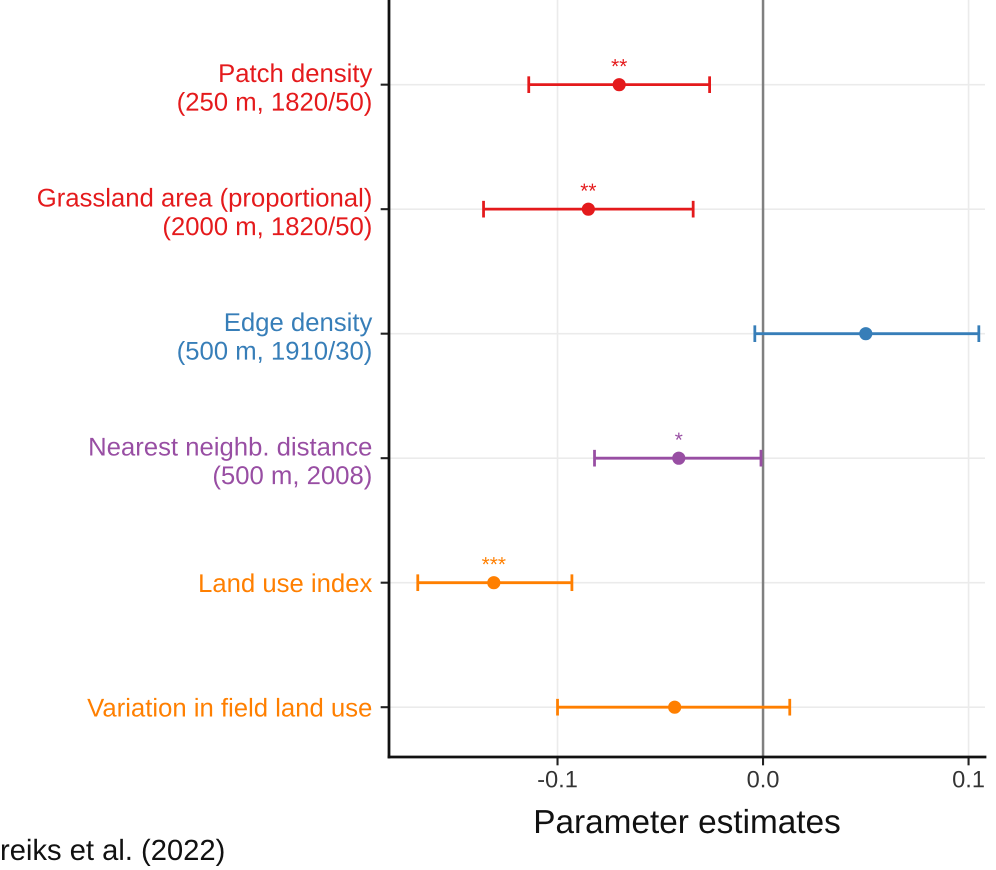  Describe the element at coordinates (113, 852) in the screenshot. I see `text: reiks et al. (2022)` at that location.